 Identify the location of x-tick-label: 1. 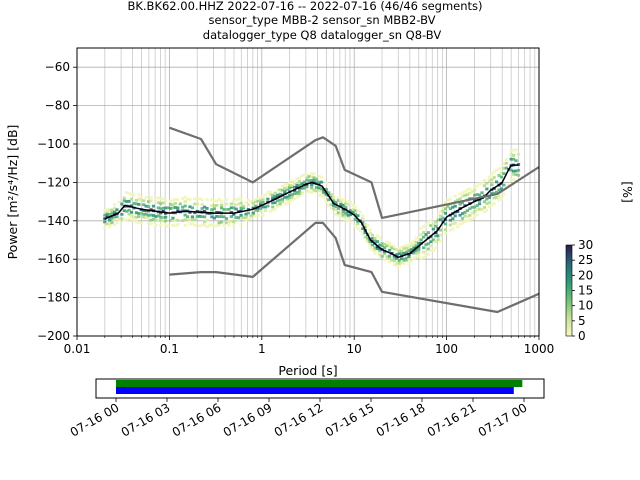
(262, 349).